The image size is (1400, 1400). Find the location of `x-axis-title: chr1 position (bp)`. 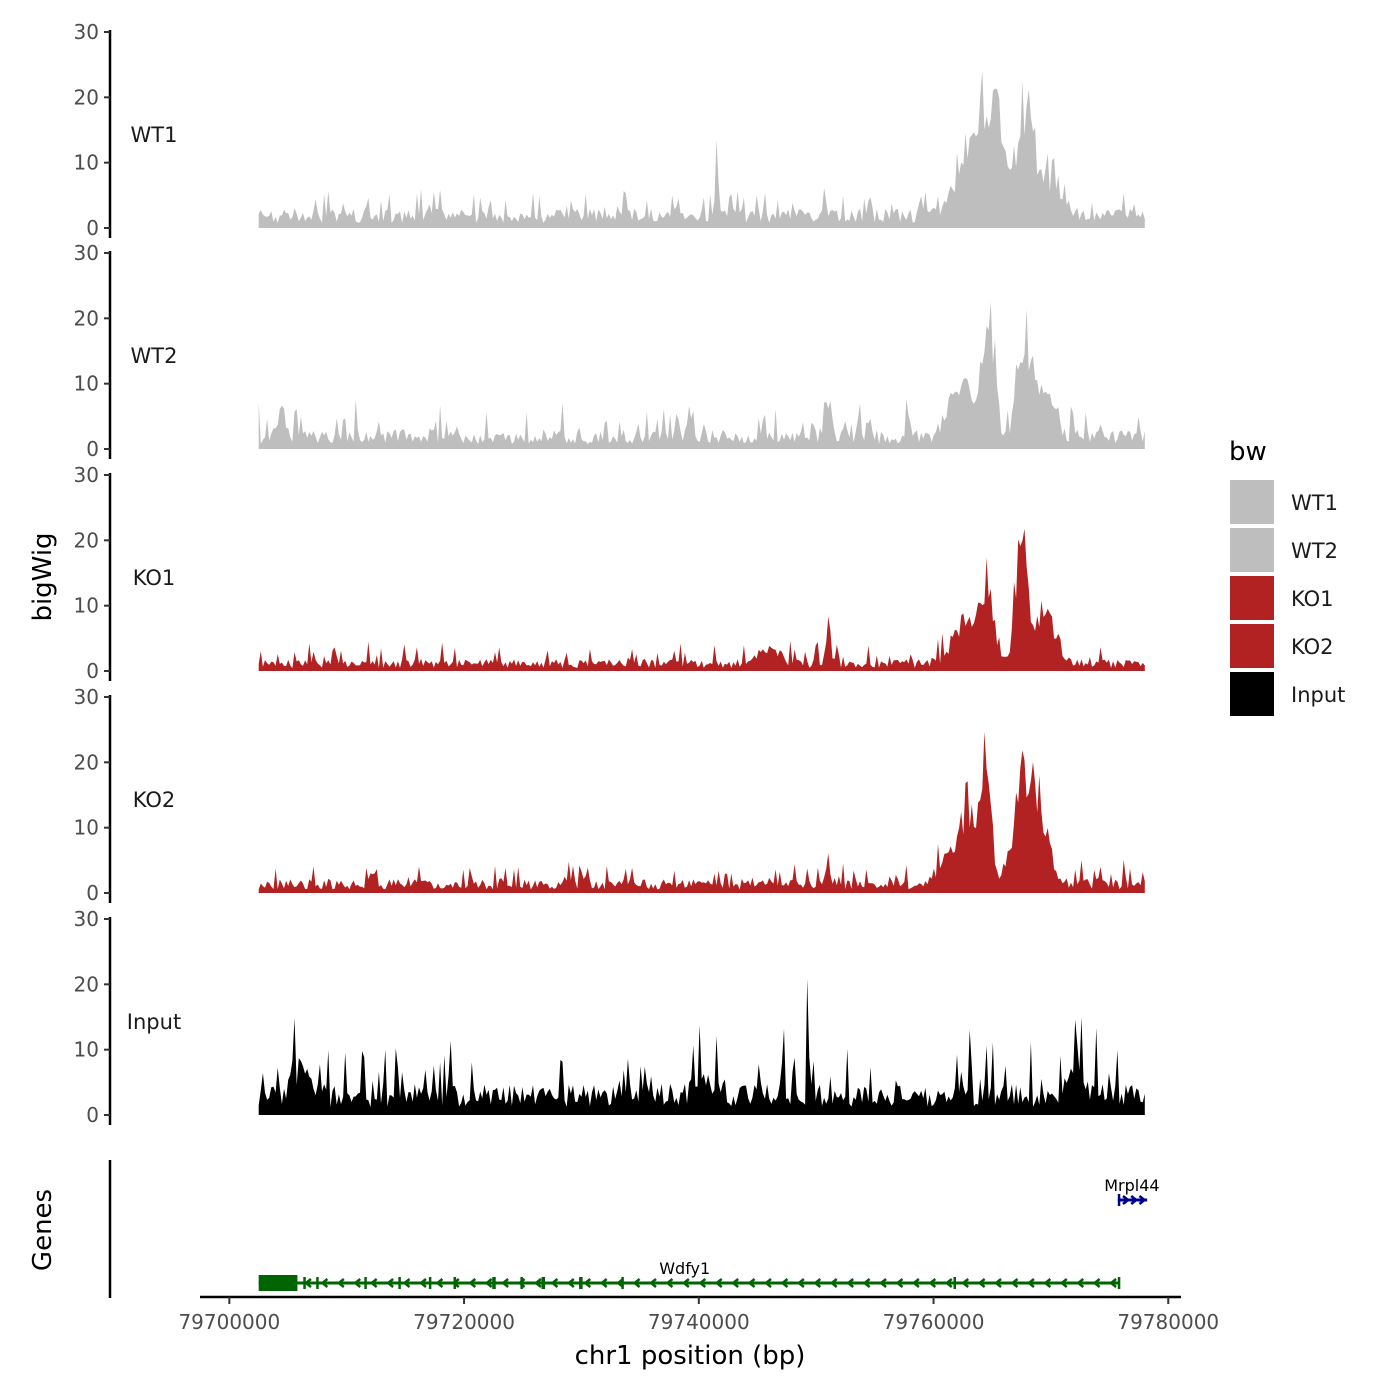

x-axis-title: chr1 position (bp) is located at coordinates (690, 1356).